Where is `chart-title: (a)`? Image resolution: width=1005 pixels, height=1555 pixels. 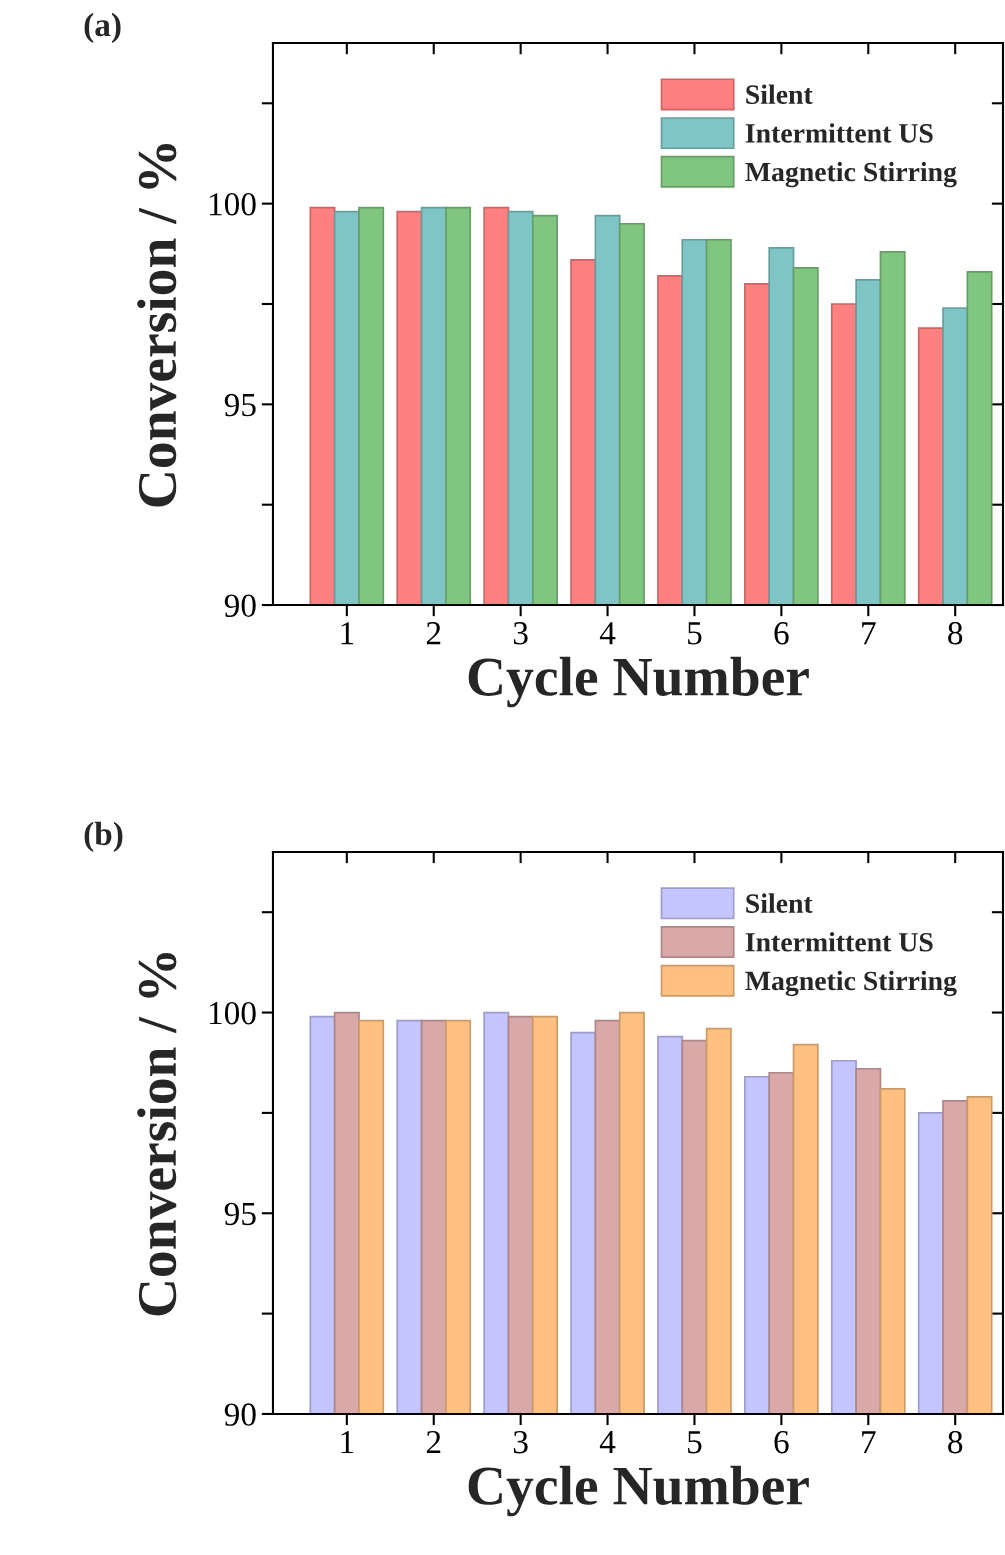 chart-title: (a) is located at coordinates (102, 28).